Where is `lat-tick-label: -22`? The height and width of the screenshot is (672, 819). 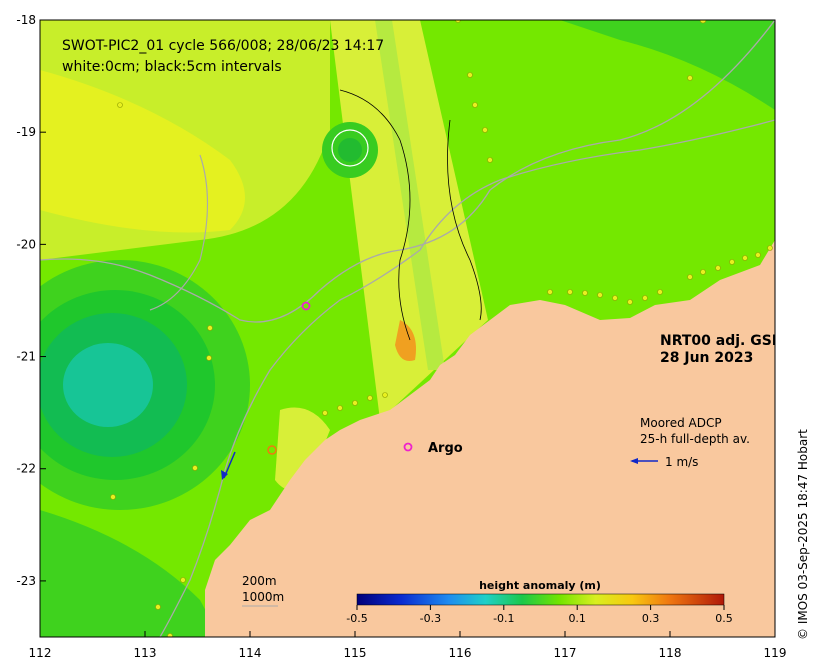 lat-tick-label: -22 is located at coordinates (26, 469).